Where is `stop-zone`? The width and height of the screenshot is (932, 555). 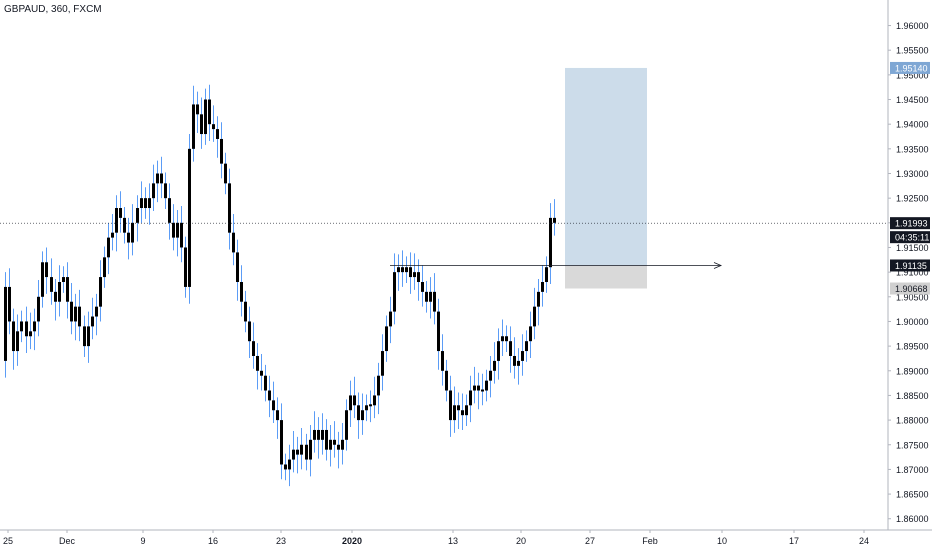 stop-zone is located at coordinates (606, 277).